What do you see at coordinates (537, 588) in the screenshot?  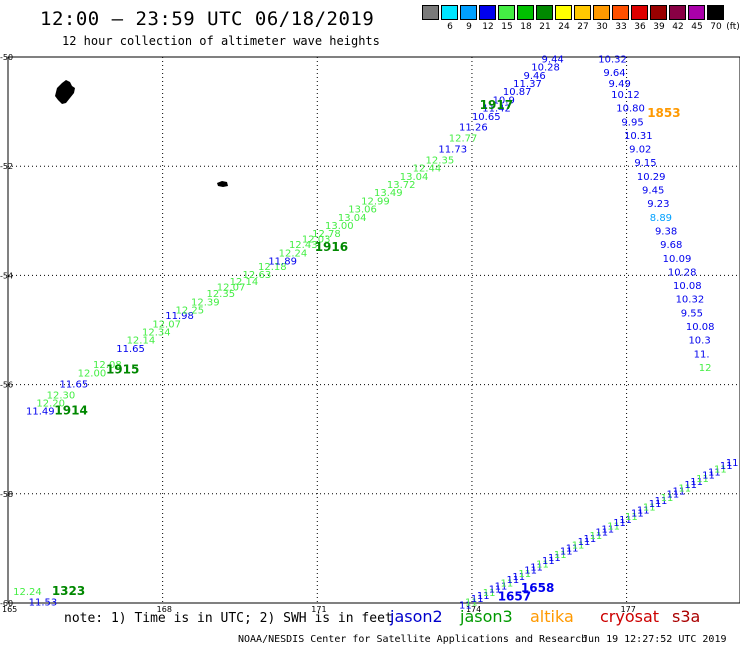 I see `pass-time-label: 1658` at bounding box center [537, 588].